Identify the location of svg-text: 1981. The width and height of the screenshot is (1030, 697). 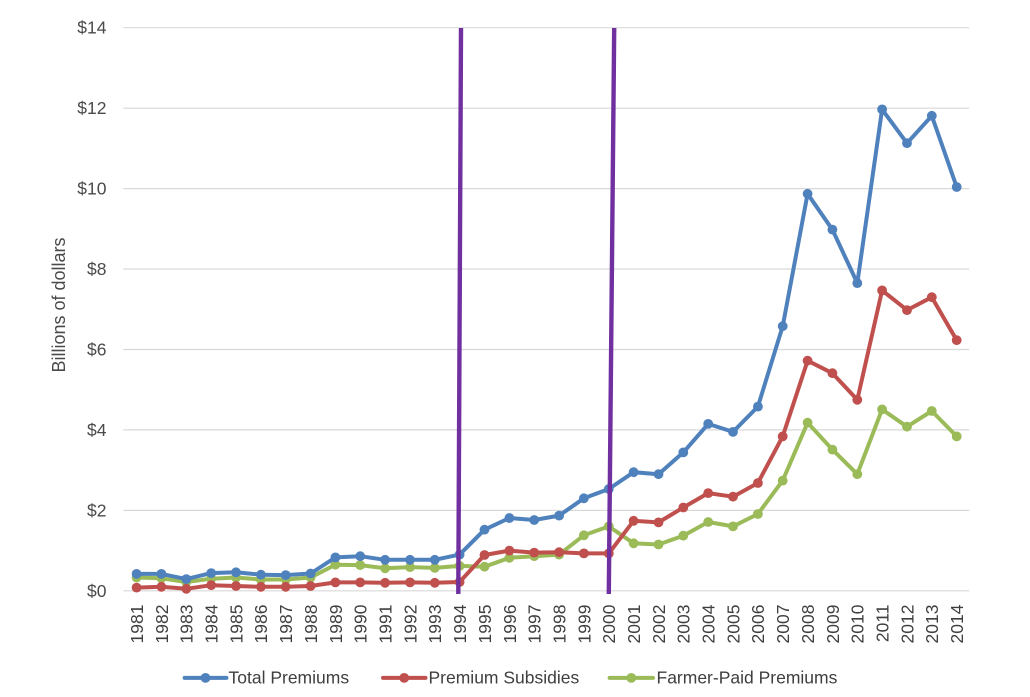
(137, 624).